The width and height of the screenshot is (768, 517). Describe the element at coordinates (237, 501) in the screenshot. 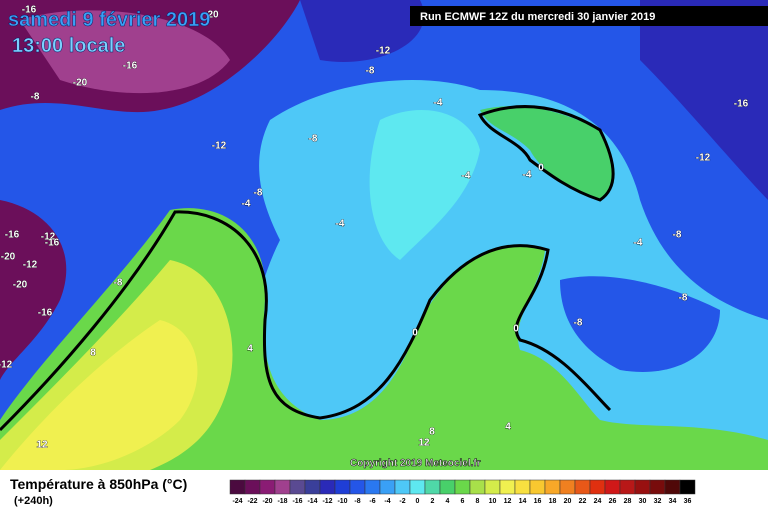

I see `scale-label: -24` at that location.